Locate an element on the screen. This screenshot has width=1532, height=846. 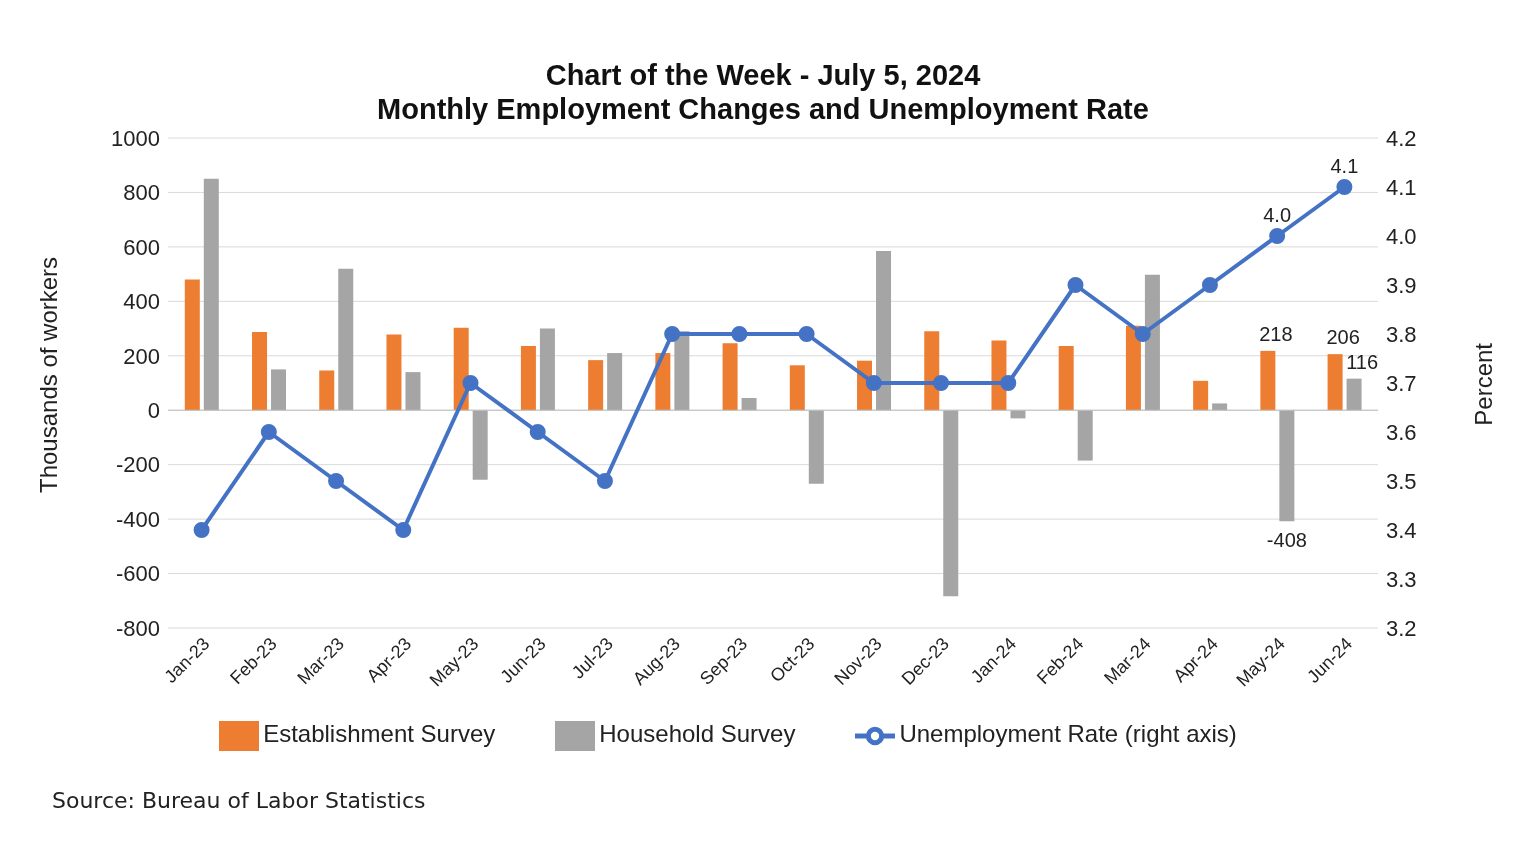
y-tick-label: 0 is located at coordinates (153, 411).